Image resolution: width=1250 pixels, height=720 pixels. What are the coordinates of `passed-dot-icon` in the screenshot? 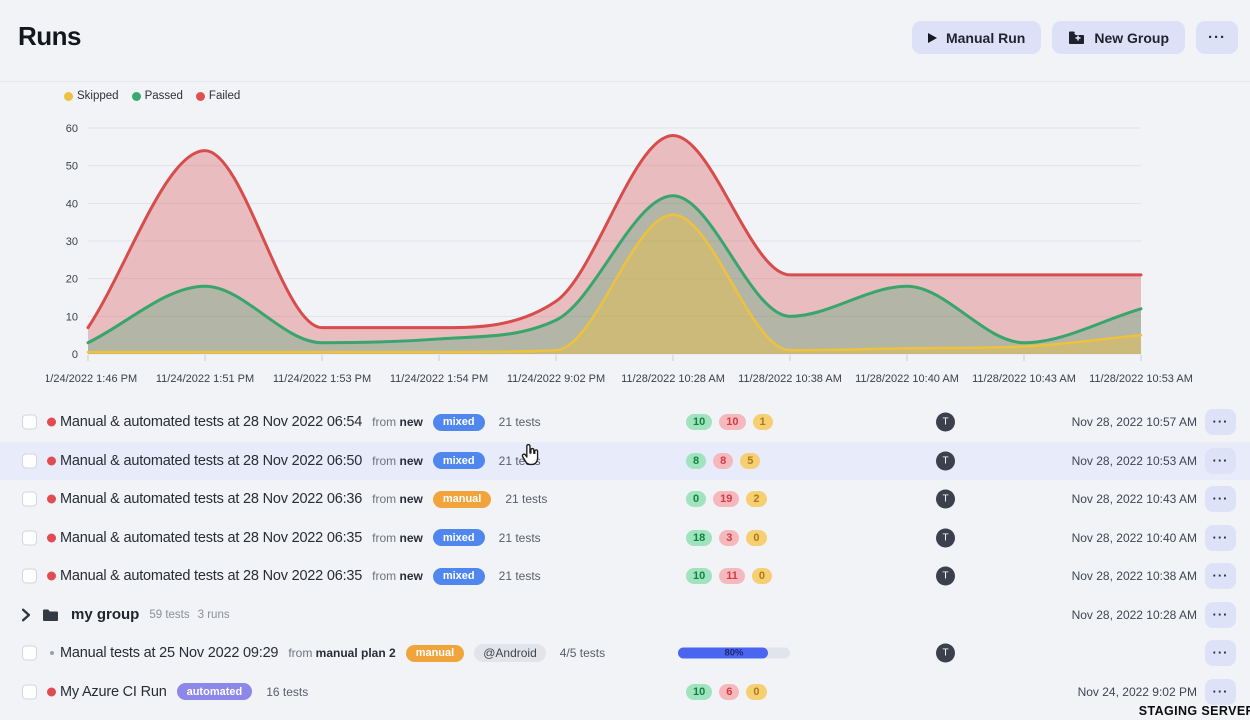 It's located at (136, 96).